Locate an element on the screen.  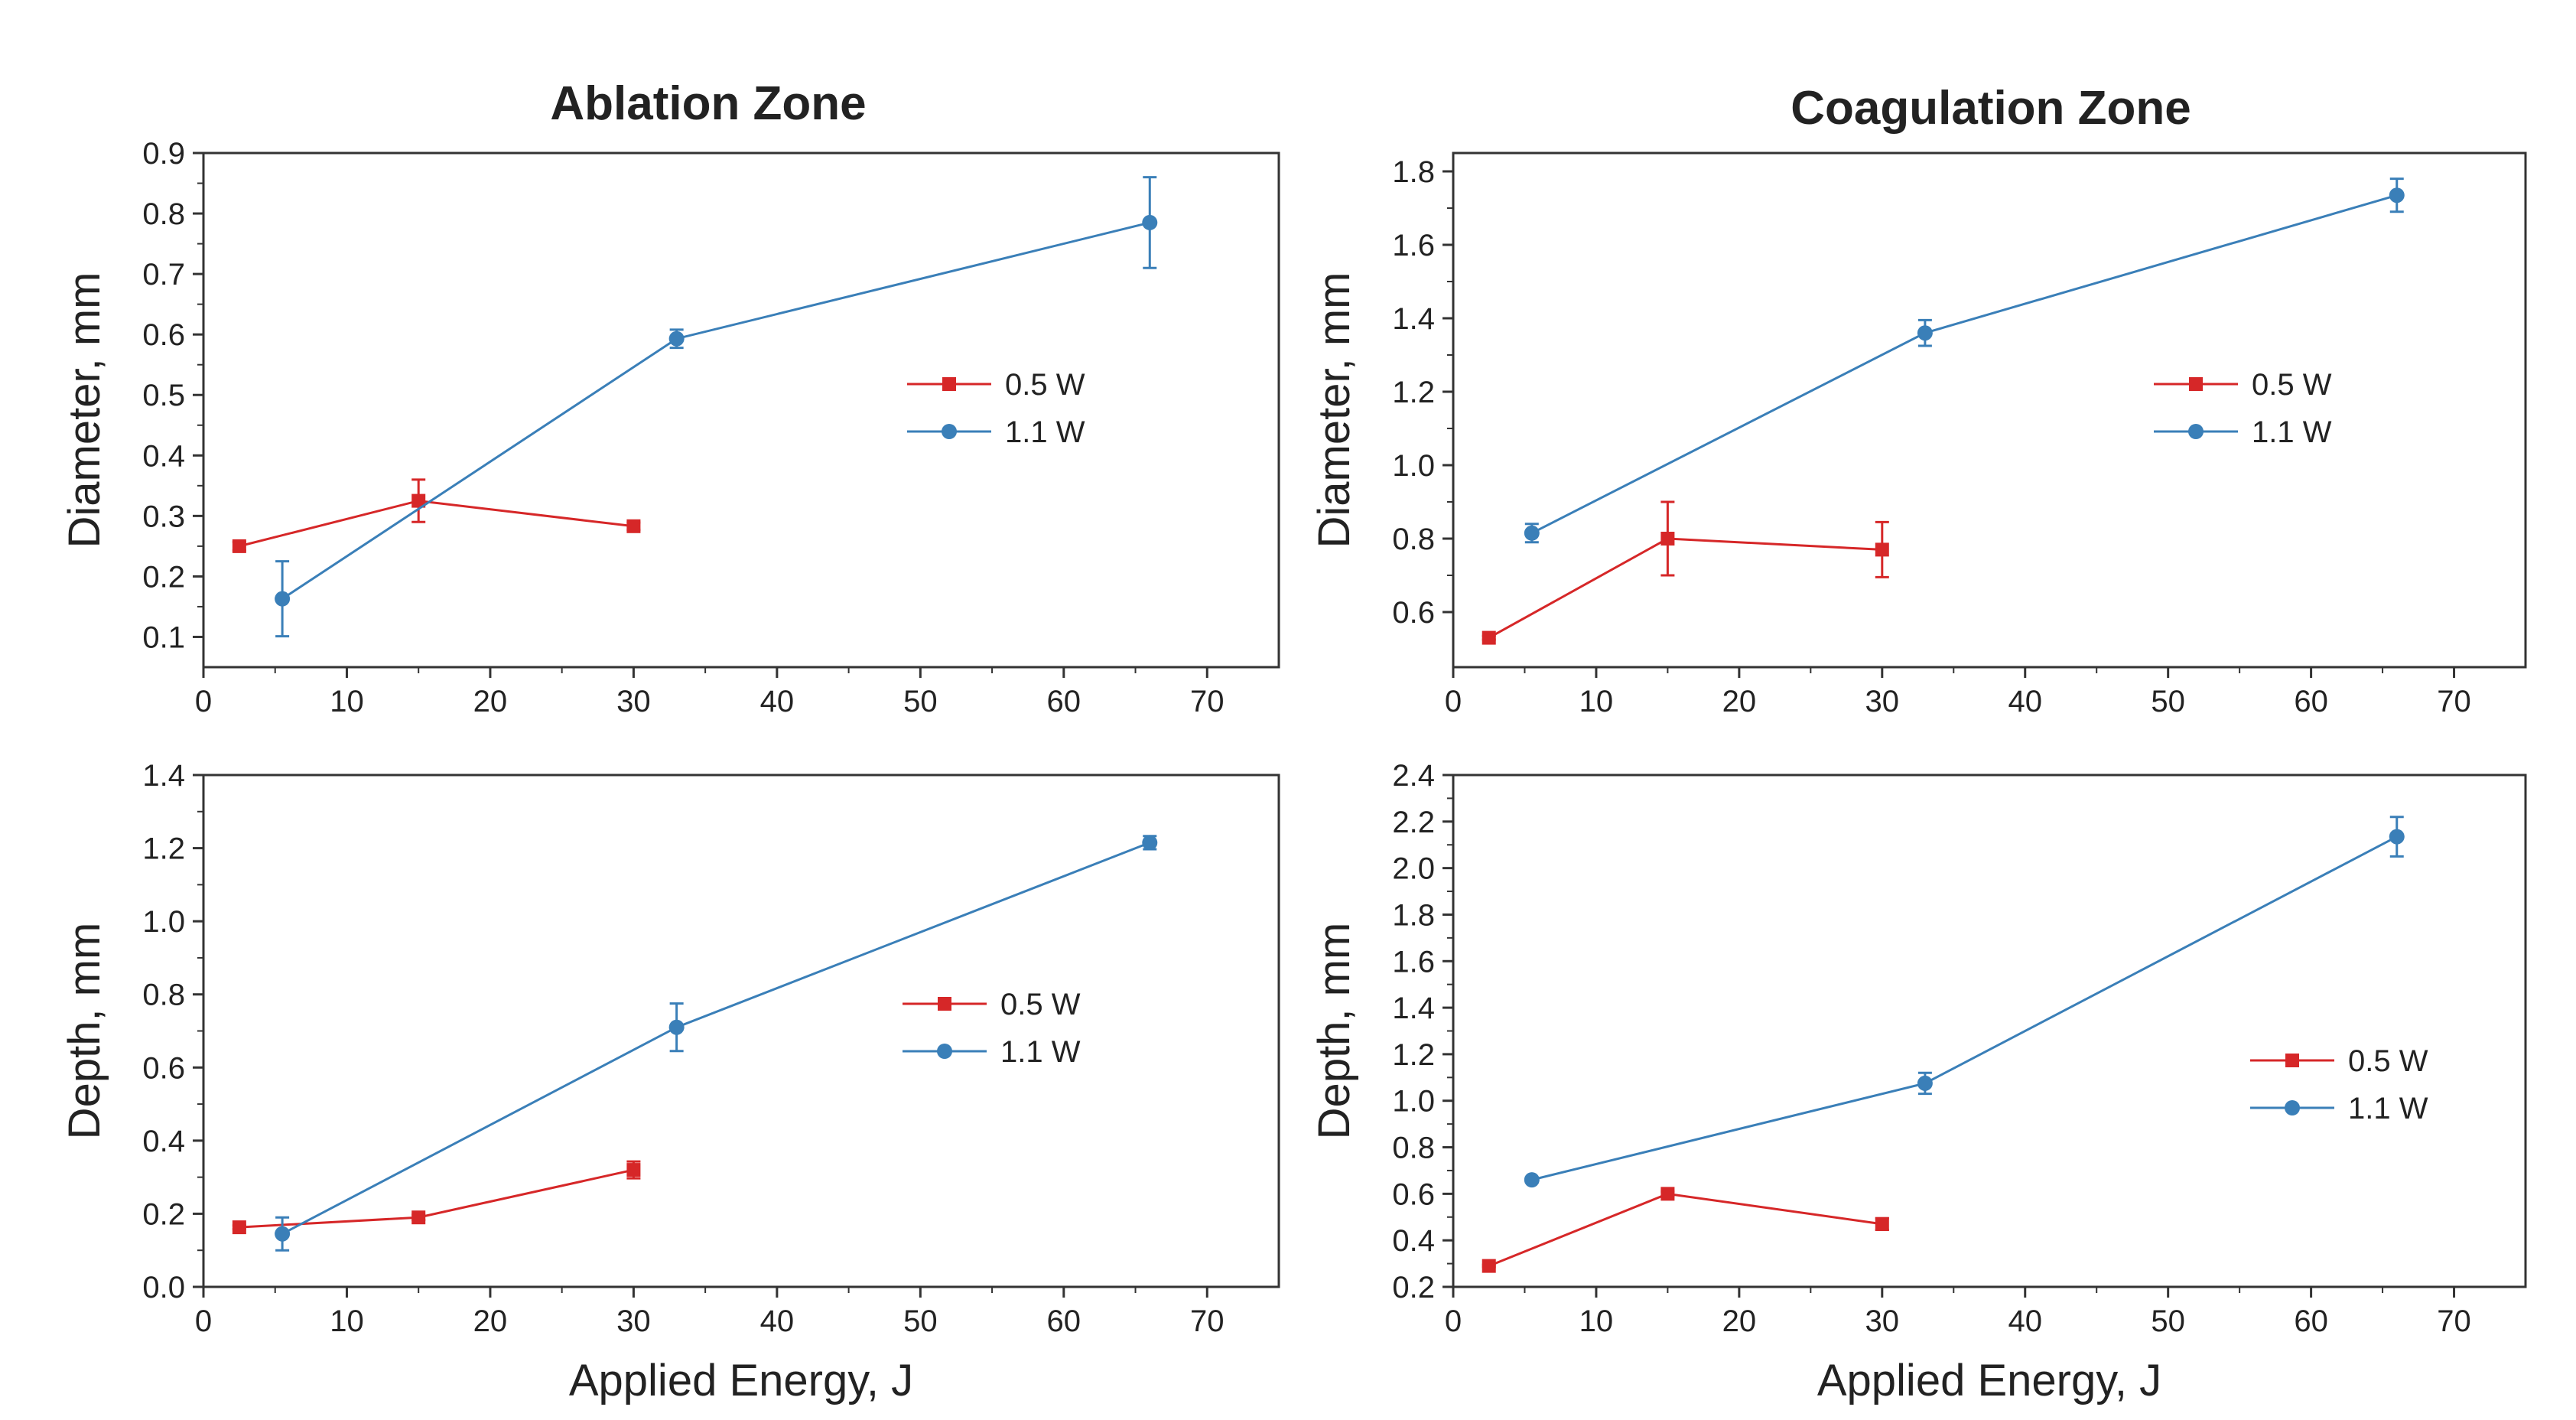
coagulation-zone-title: Coagulation Zone is located at coordinates (1991, 108).